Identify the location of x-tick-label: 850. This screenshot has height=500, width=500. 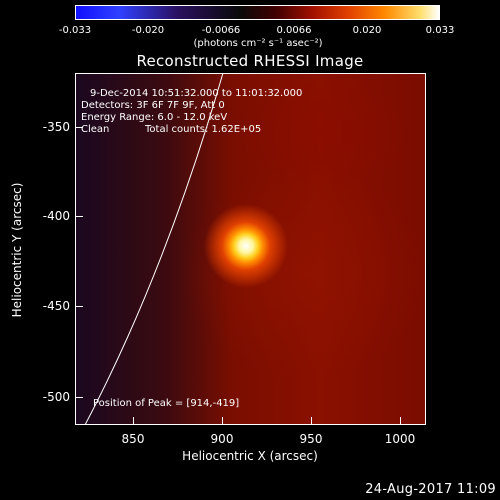
(133, 439).